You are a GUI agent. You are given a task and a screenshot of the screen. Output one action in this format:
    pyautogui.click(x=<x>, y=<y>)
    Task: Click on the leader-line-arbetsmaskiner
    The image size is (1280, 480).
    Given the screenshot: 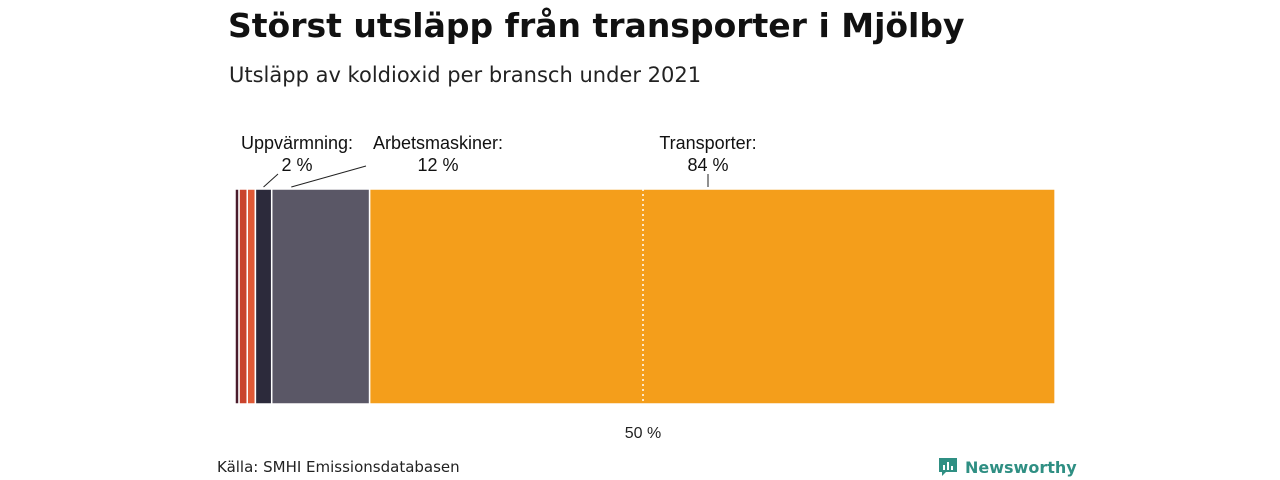 What is the action you would take?
    pyautogui.click(x=329, y=176)
    